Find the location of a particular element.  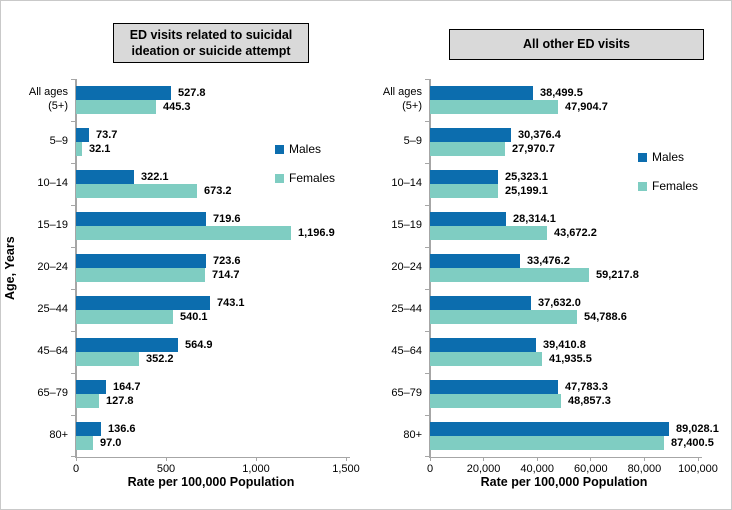

value-label: 127.8 is located at coordinates (120, 401).